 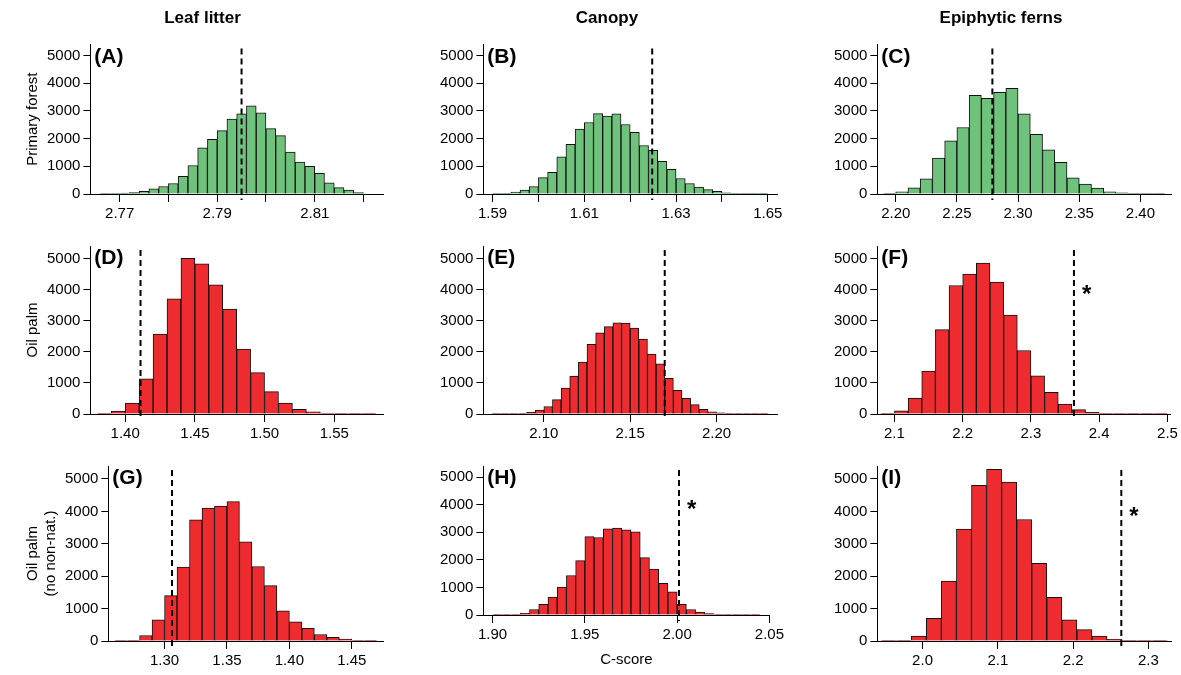 I want to click on x-tick-label: 1.55, so click(x=334, y=433).